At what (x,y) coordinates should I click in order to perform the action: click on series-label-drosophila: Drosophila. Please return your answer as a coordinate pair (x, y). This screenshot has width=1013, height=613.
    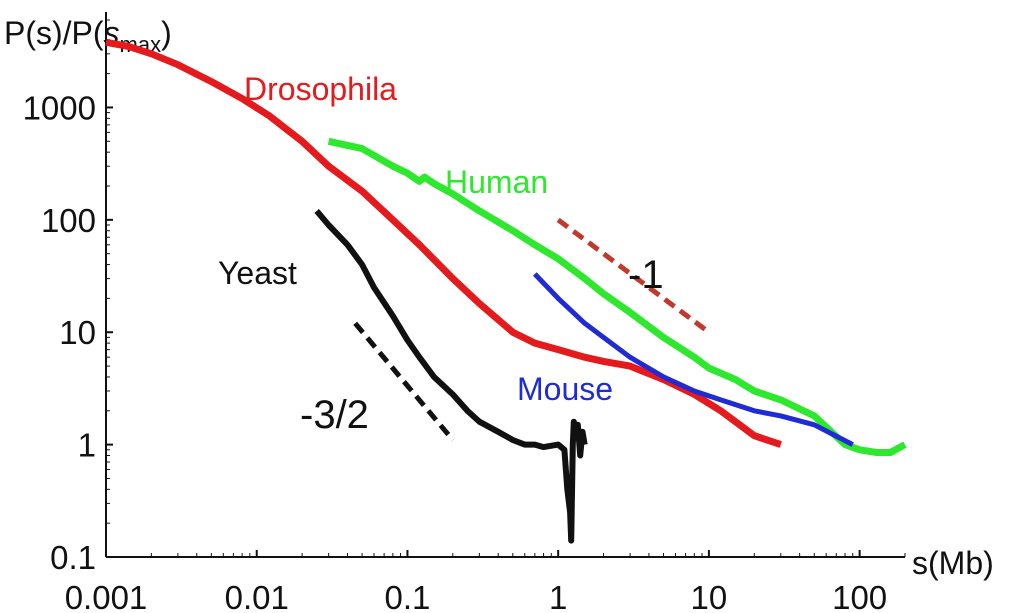
    Looking at the image, I should click on (320, 89).